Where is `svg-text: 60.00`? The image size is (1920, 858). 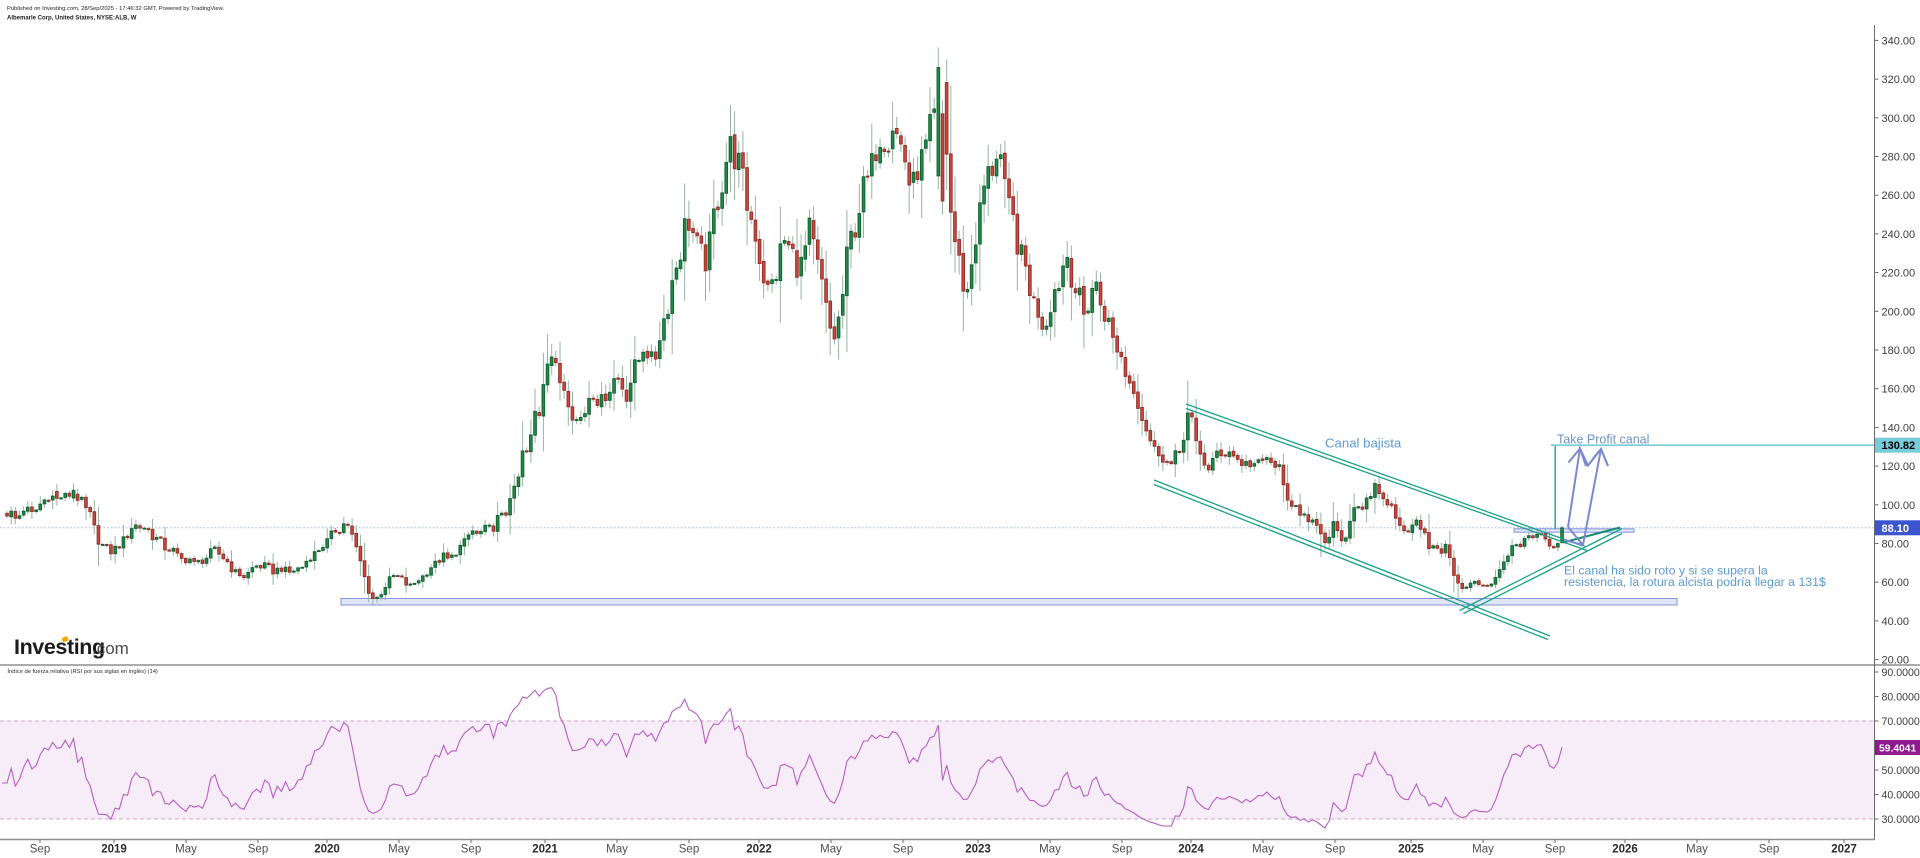
svg-text: 60.00 is located at coordinates (1896, 583).